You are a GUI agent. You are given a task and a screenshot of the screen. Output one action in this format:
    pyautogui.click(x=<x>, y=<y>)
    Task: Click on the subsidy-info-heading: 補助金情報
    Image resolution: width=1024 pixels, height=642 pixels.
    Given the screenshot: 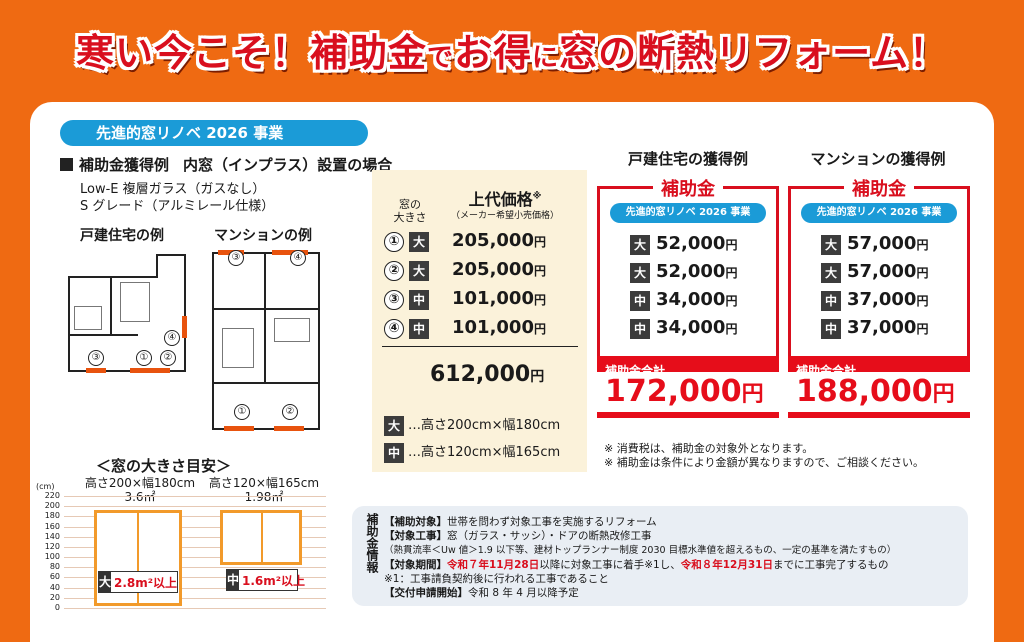 What is the action you would take?
    pyautogui.click(x=372, y=543)
    